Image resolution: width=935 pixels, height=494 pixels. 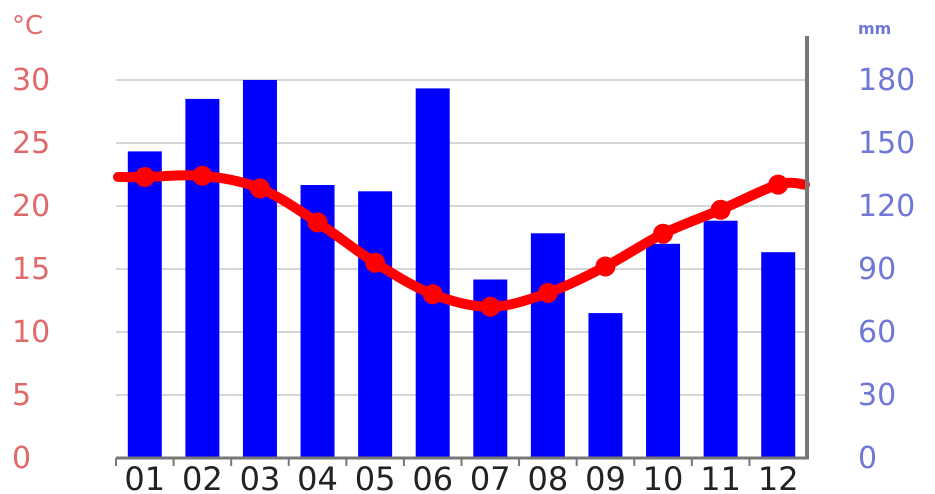 I want to click on left-tick-label: 0, so click(x=21, y=458).